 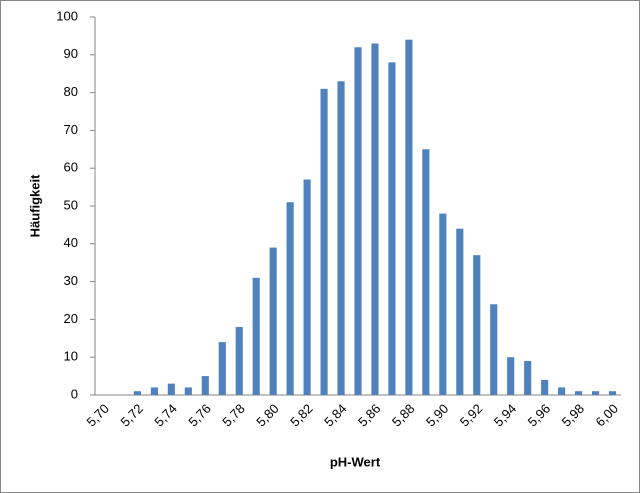 I want to click on y-tick-label: 60, so click(x=71, y=167).